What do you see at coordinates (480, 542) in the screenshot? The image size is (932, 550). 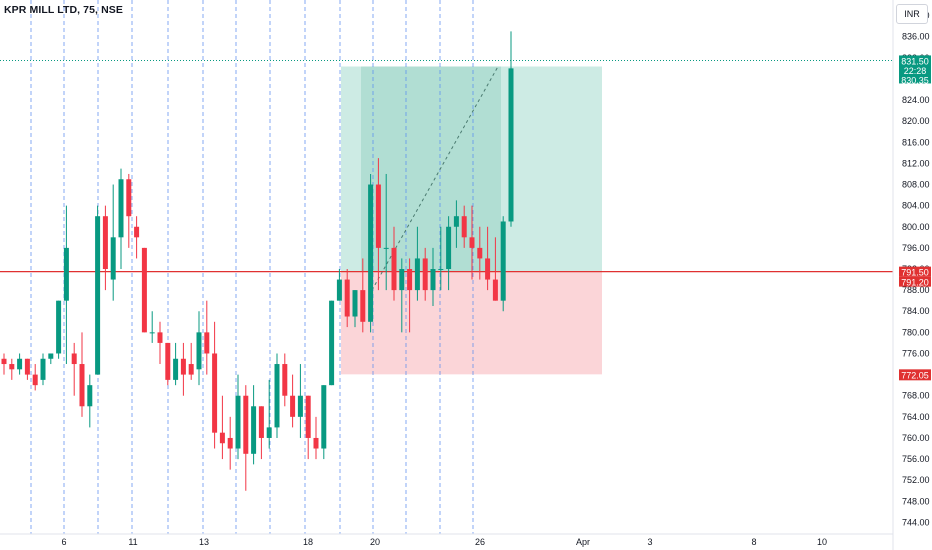 I see `time-tick-label: 26` at bounding box center [480, 542].